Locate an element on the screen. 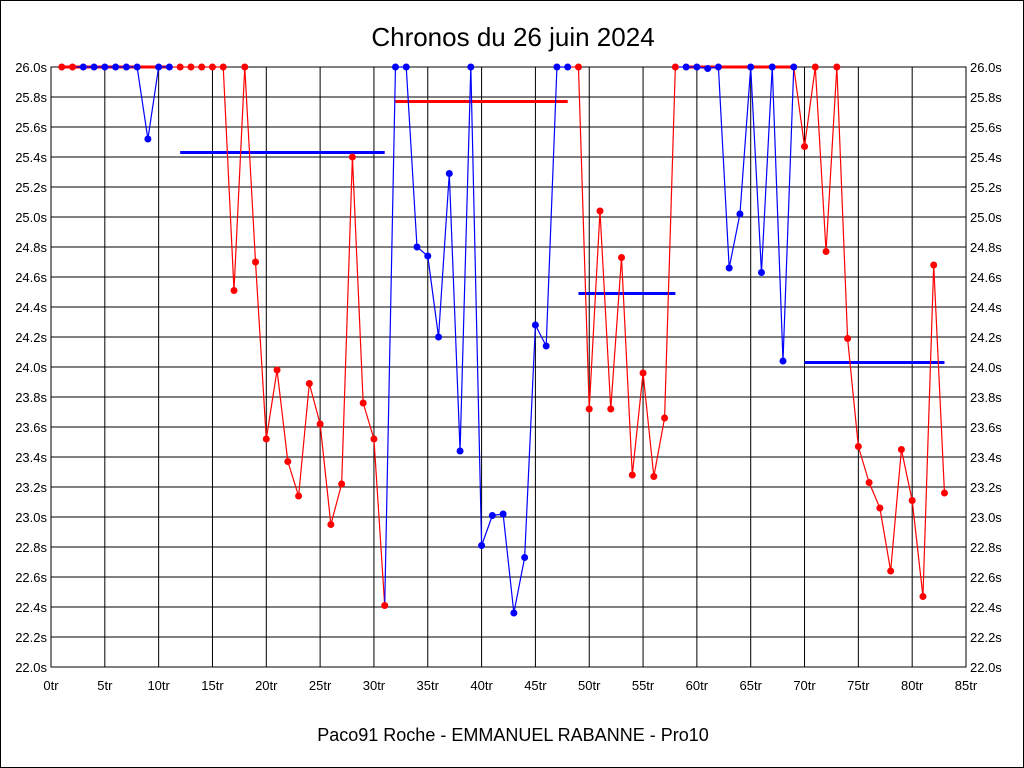 The width and height of the screenshot is (1024, 768). y-tick-label-left: 22.2s is located at coordinates (31, 637).